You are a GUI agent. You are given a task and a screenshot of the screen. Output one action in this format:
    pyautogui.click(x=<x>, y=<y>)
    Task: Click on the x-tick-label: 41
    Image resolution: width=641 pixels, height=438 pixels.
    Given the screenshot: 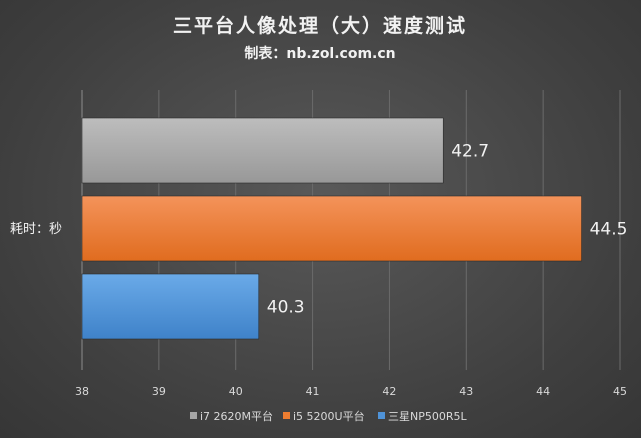 What is the action you would take?
    pyautogui.click(x=313, y=391)
    